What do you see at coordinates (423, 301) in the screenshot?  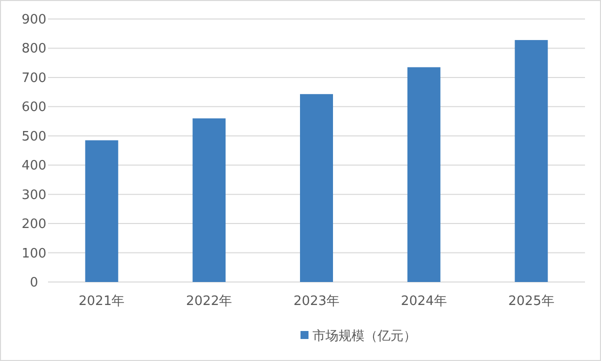 I see `x-tick-label: 2024年` at bounding box center [423, 301].